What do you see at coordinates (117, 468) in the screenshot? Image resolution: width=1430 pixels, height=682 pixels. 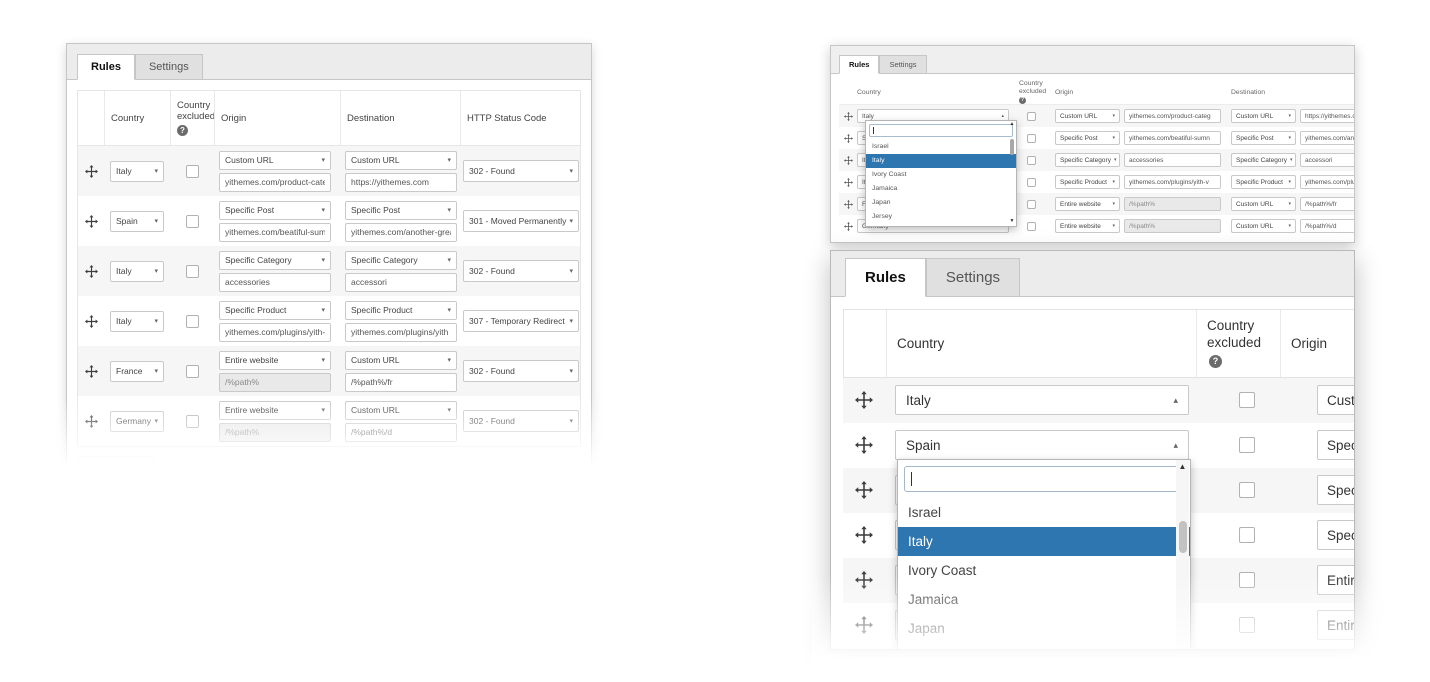 I see `add-rule-button: + Add rule` at bounding box center [117, 468].